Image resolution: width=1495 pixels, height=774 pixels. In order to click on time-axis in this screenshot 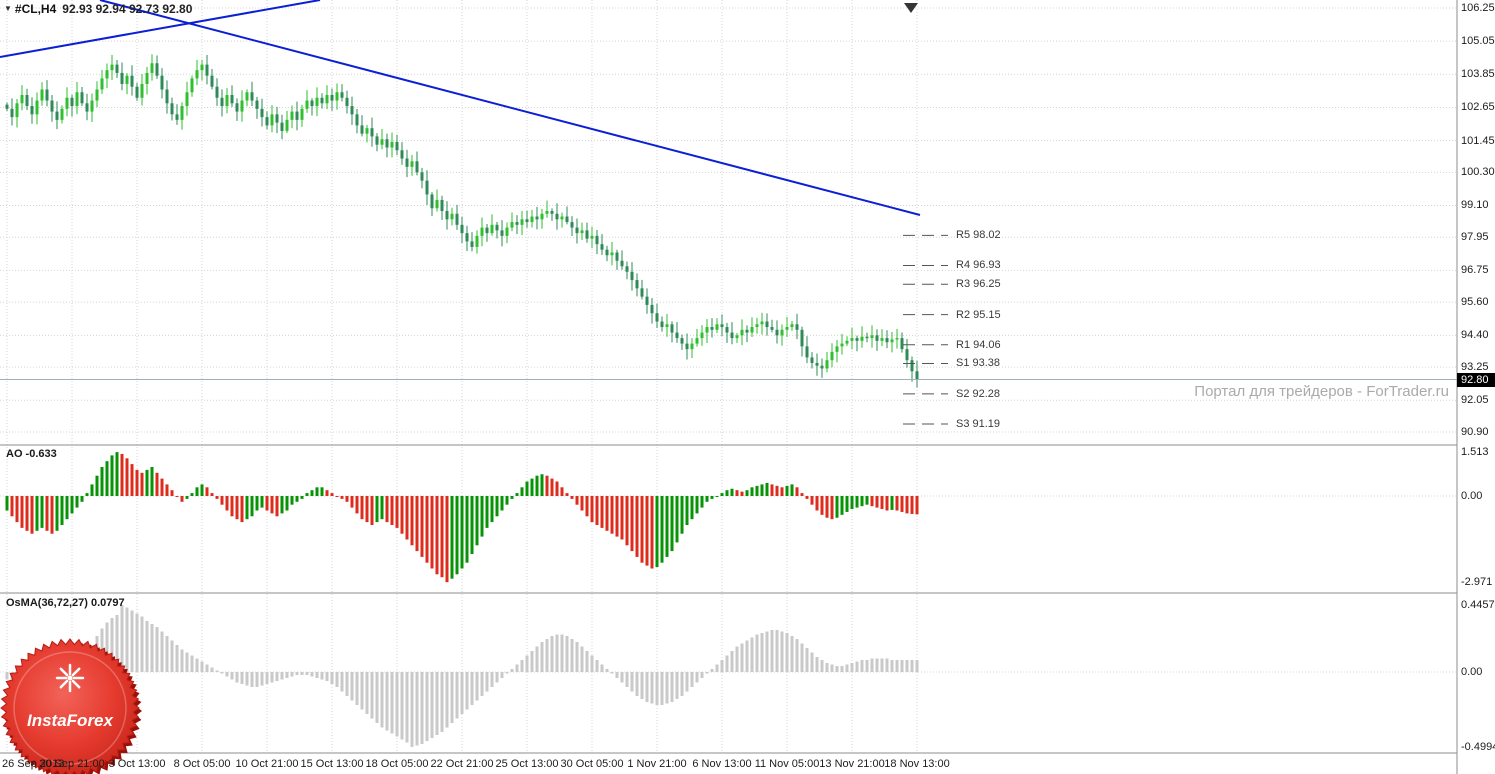, I will do `click(728, 764)`.